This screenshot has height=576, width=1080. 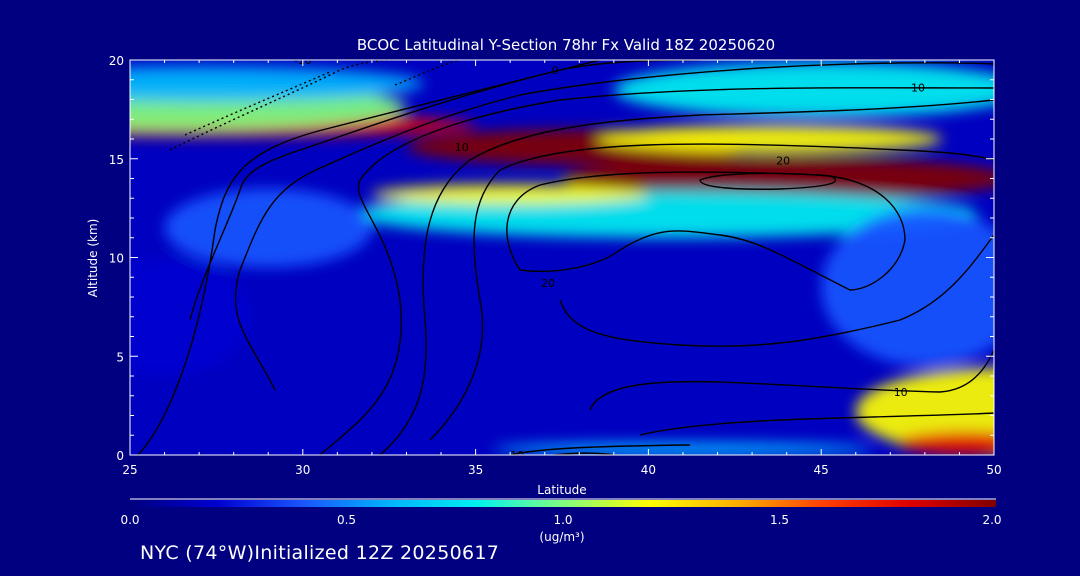 What do you see at coordinates (555, 70) in the screenshot?
I see `contour-label: 0` at bounding box center [555, 70].